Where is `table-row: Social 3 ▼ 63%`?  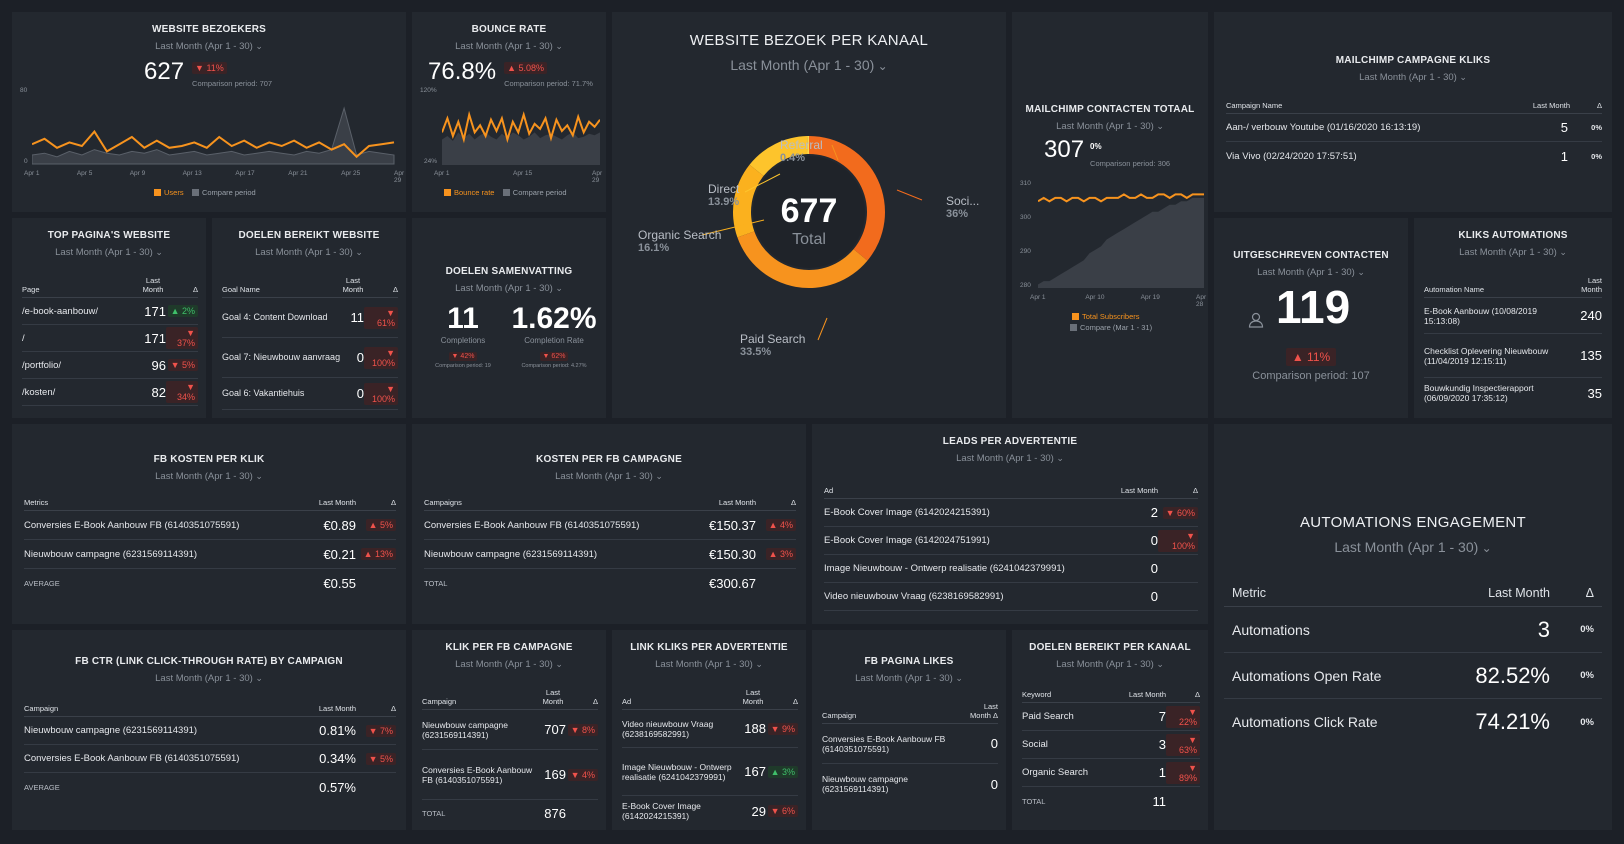 table-row: Social 3 ▼ 63% is located at coordinates (1111, 745).